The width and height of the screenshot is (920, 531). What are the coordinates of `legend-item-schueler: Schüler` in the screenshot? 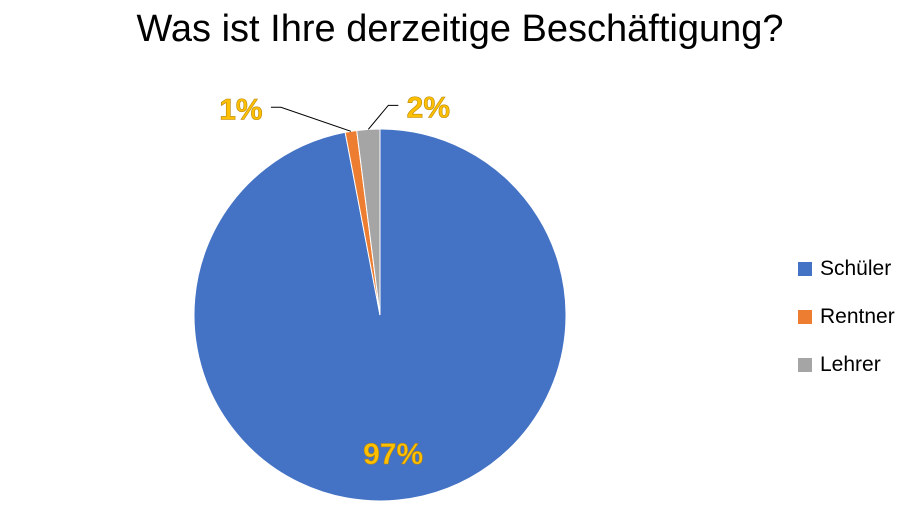 It's located at (846, 268).